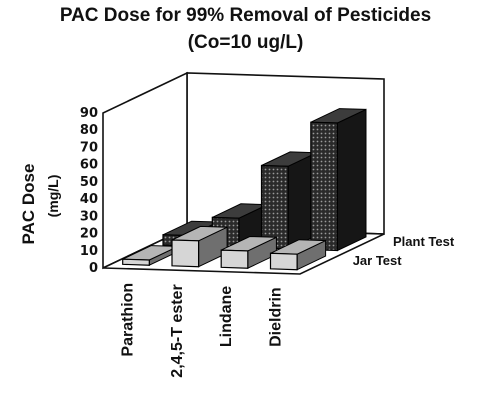 The height and width of the screenshot is (404, 491). What do you see at coordinates (378, 260) in the screenshot?
I see `series-label: Jar Test` at bounding box center [378, 260].